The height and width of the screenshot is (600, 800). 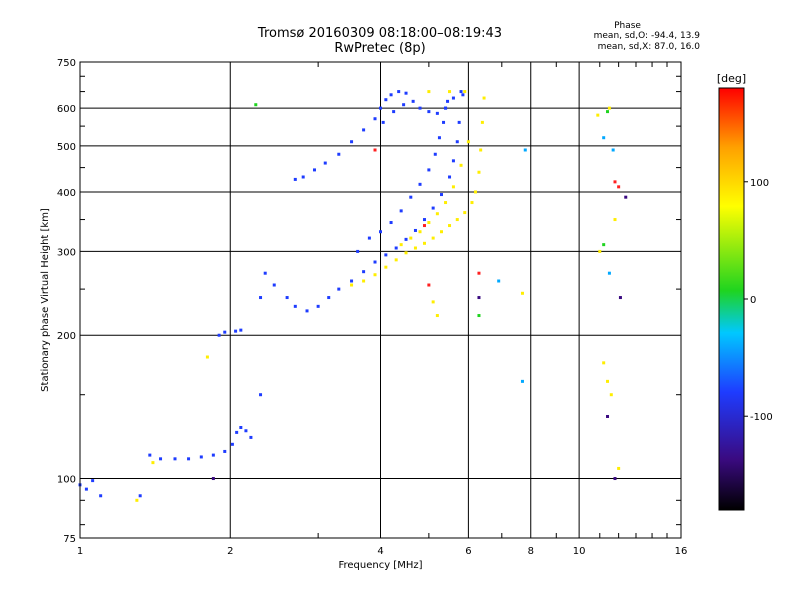 What do you see at coordinates (230, 551) in the screenshot?
I see `x-tick-label: 2` at bounding box center [230, 551].